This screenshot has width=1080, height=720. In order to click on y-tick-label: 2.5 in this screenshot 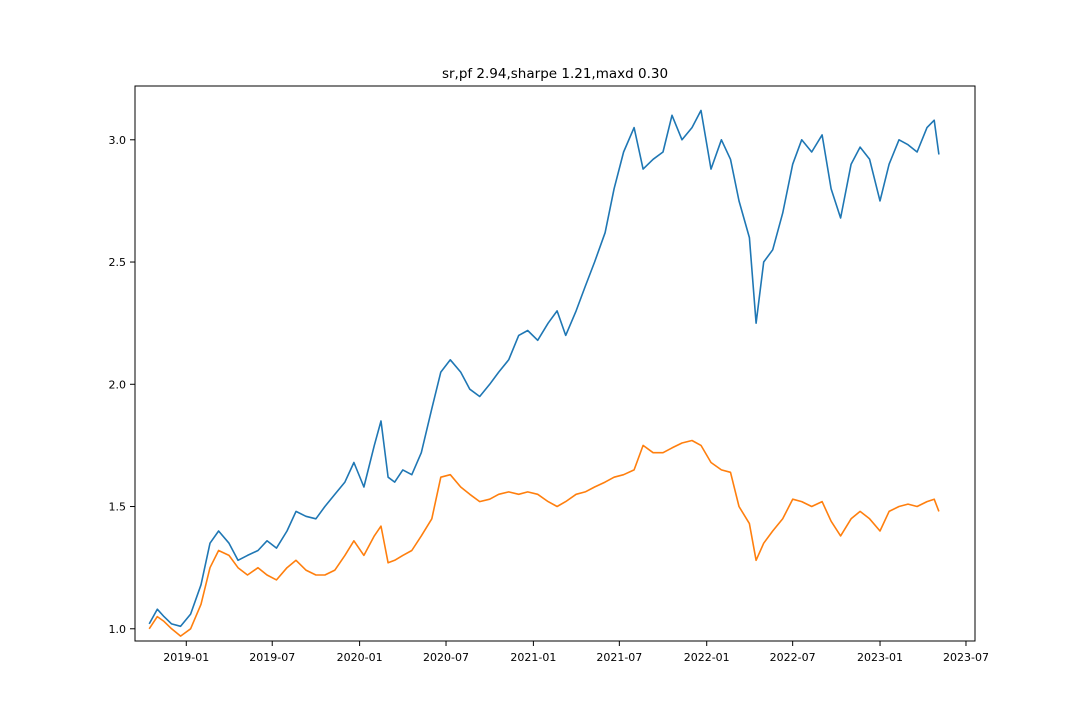, I will do `click(118, 262)`.